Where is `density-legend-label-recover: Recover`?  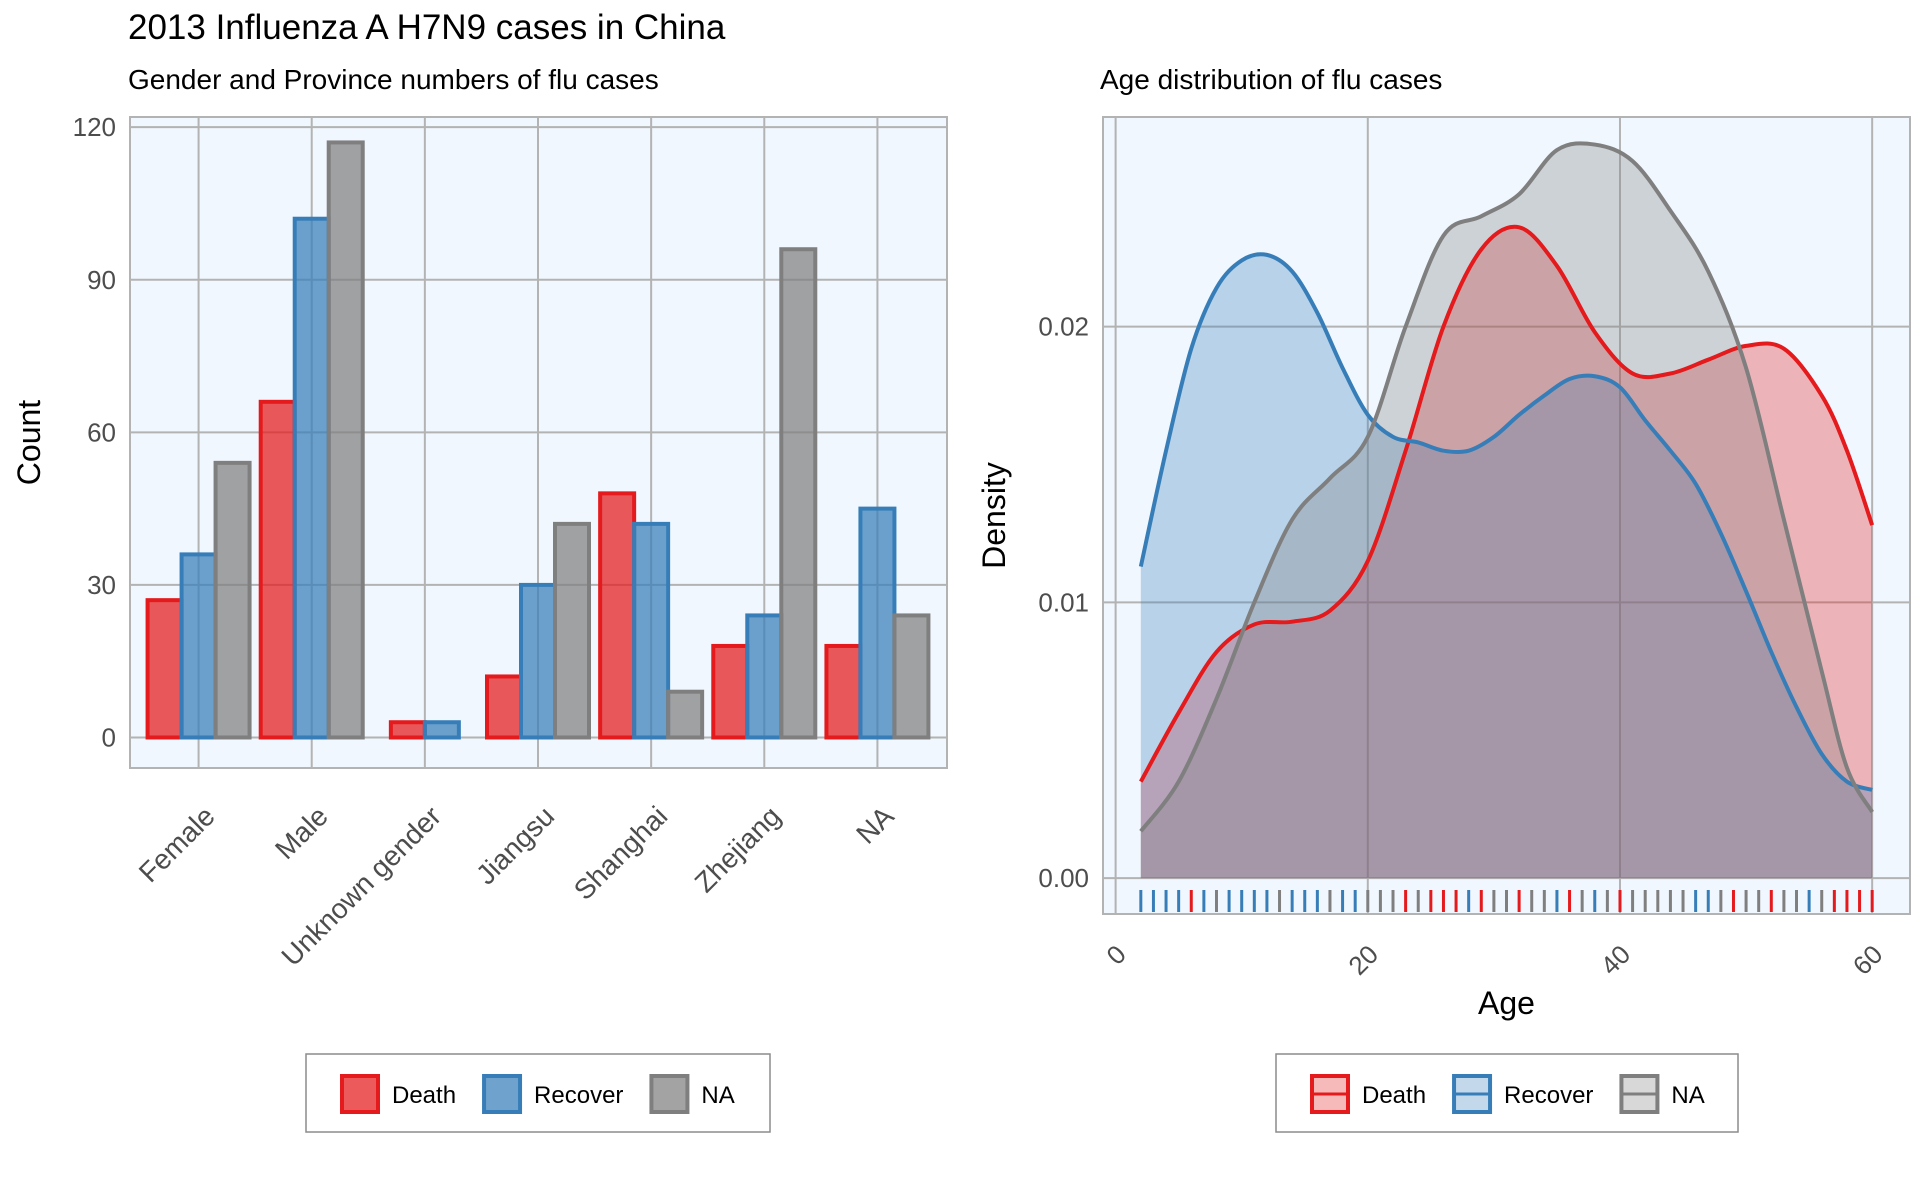 density-legend-label-recover: Recover is located at coordinates (1548, 1095).